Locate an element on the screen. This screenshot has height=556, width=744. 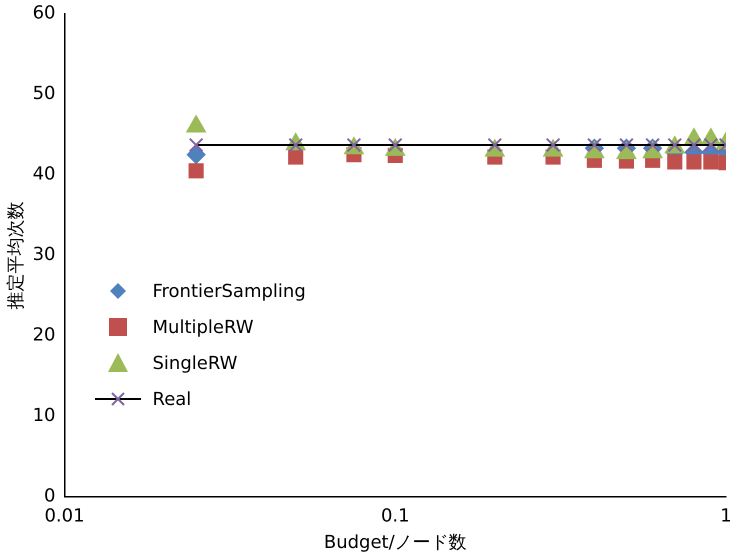
x-axis-title: Budget/ノード数 is located at coordinates (395, 542).